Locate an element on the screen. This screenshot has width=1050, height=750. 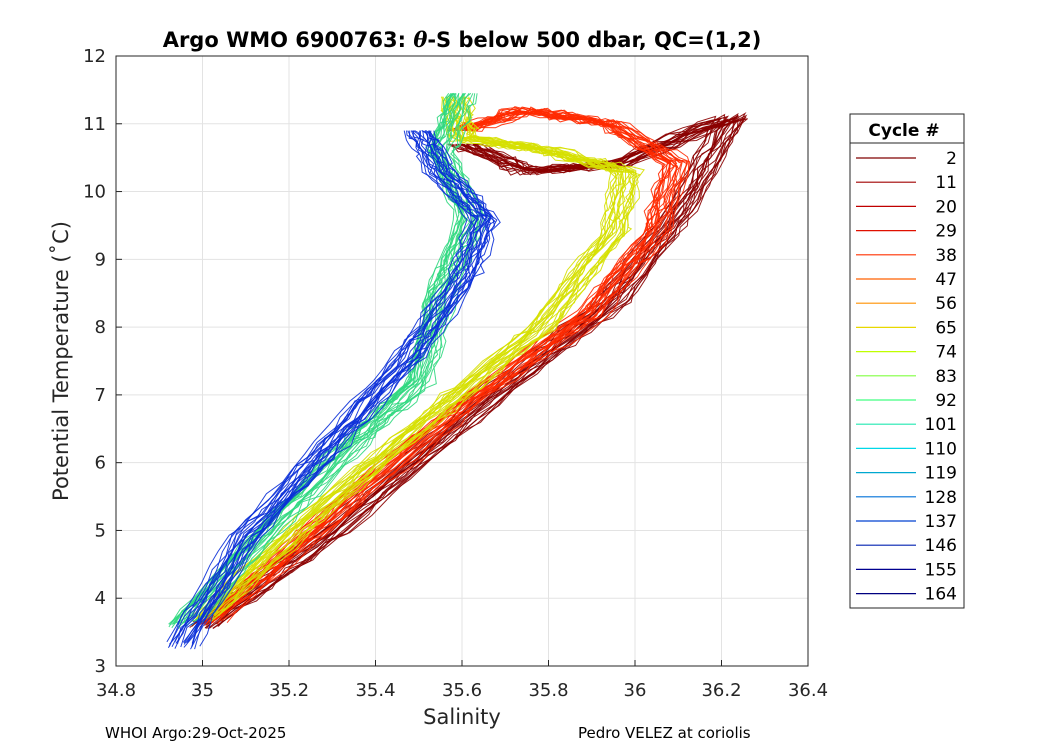
x-tick-label: 35.6 is located at coordinates (462, 690).